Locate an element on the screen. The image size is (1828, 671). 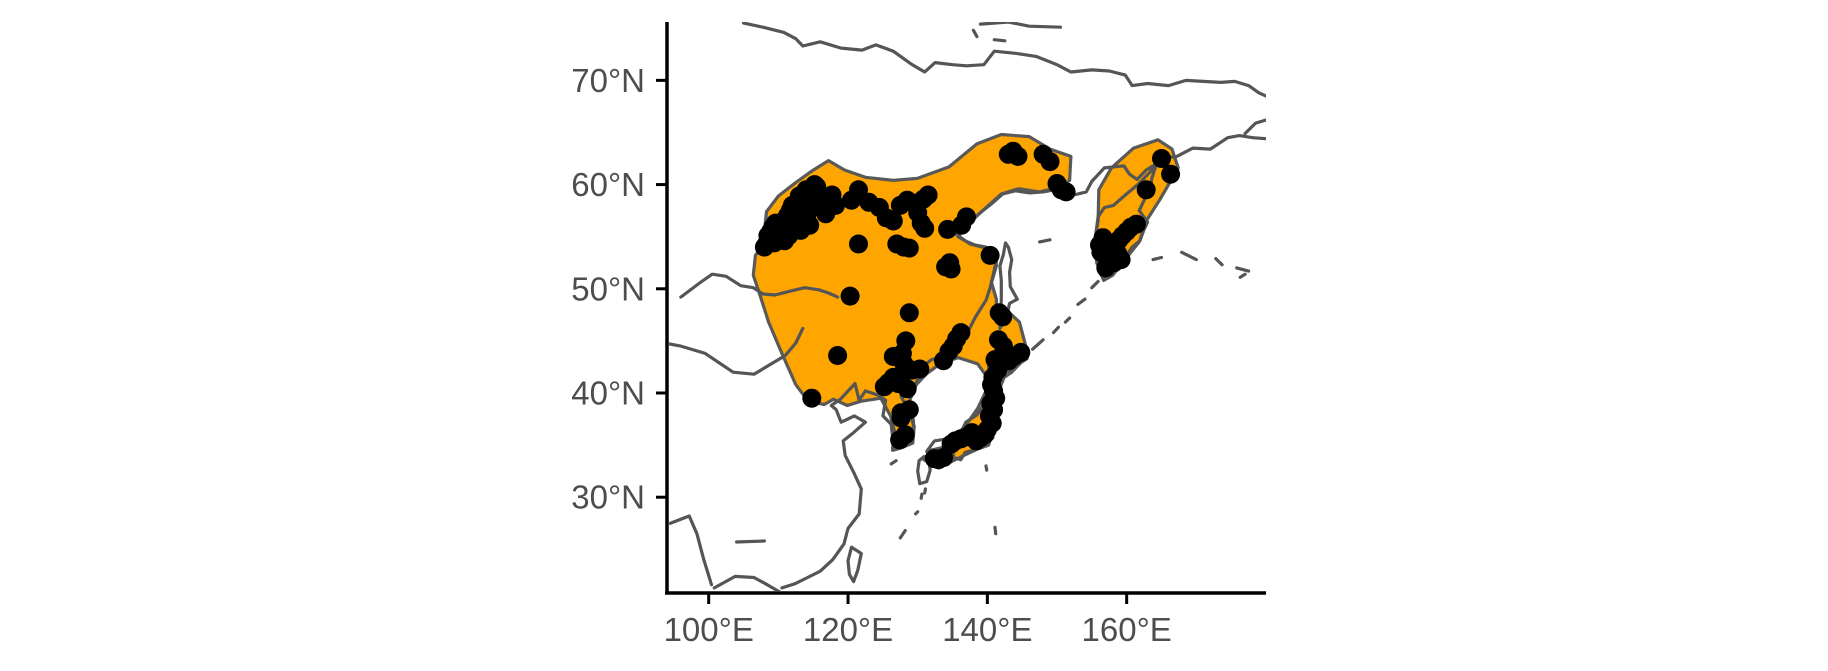
y-tick-label: 50°N is located at coordinates (608, 288).